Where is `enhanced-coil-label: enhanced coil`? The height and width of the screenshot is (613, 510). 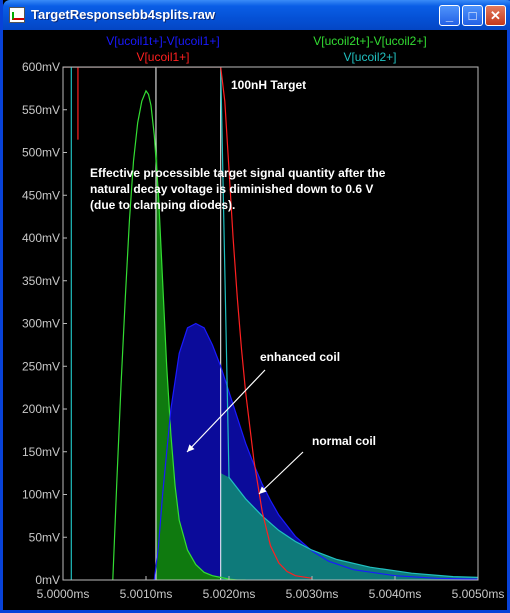 enhanced-coil-label: enhanced coil is located at coordinates (300, 357).